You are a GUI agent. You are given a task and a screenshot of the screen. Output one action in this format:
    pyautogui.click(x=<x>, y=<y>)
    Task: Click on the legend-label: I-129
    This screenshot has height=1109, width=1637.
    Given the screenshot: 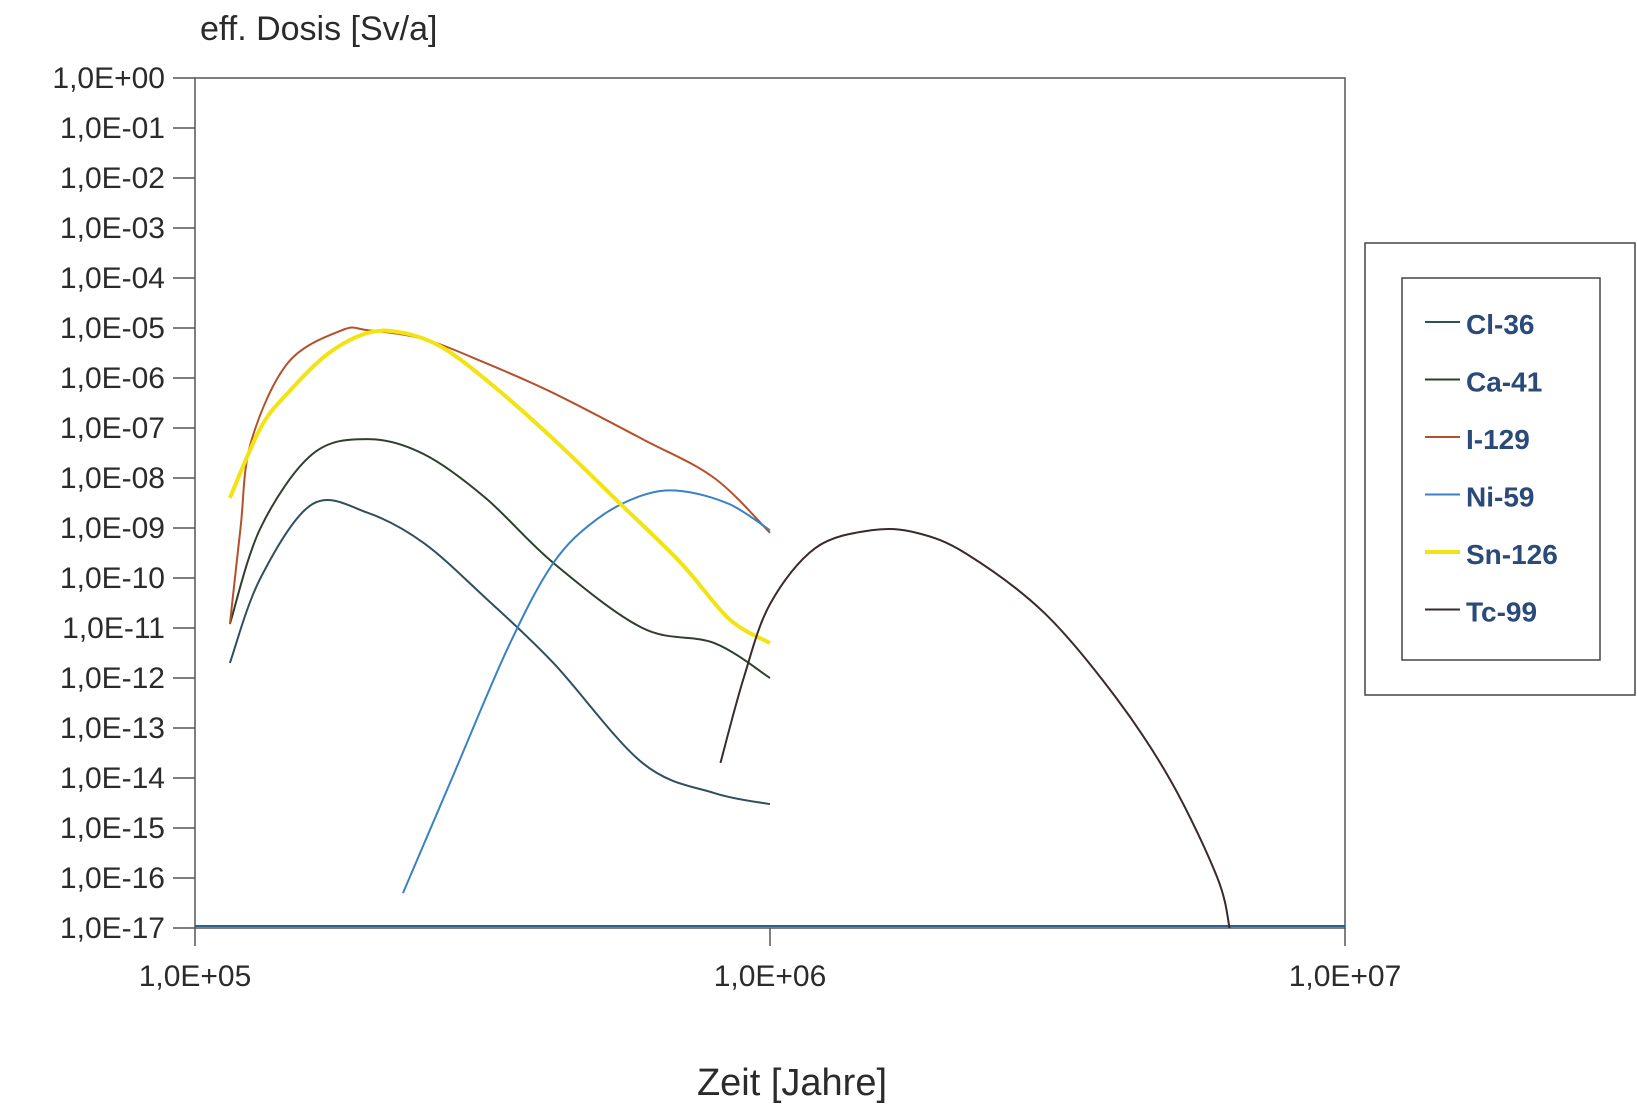 What is the action you would take?
    pyautogui.click(x=1498, y=439)
    